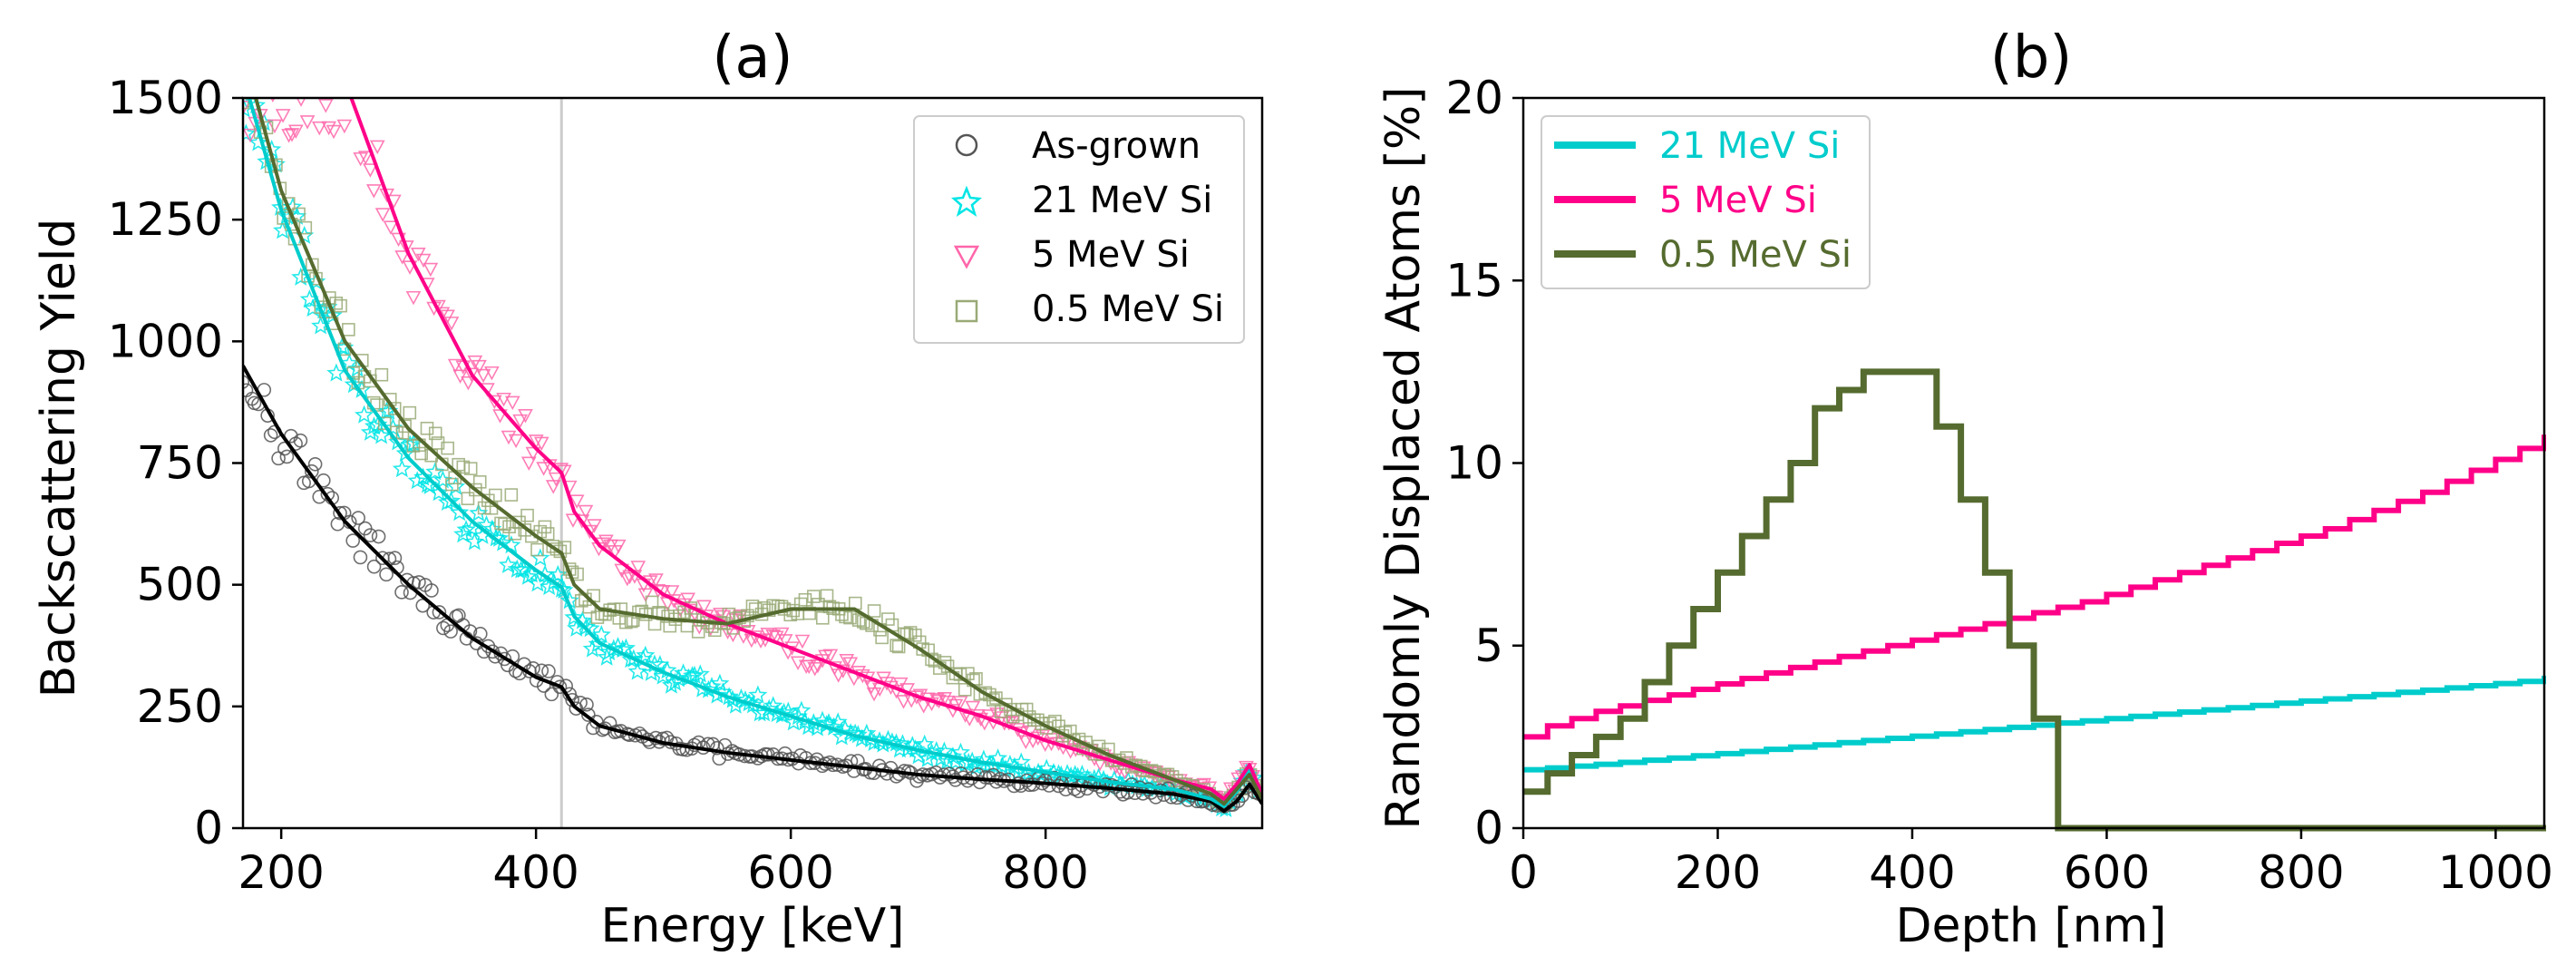 The image size is (2576, 966). I want to click on panel-a-ytick-label: 1250, so click(165, 219).